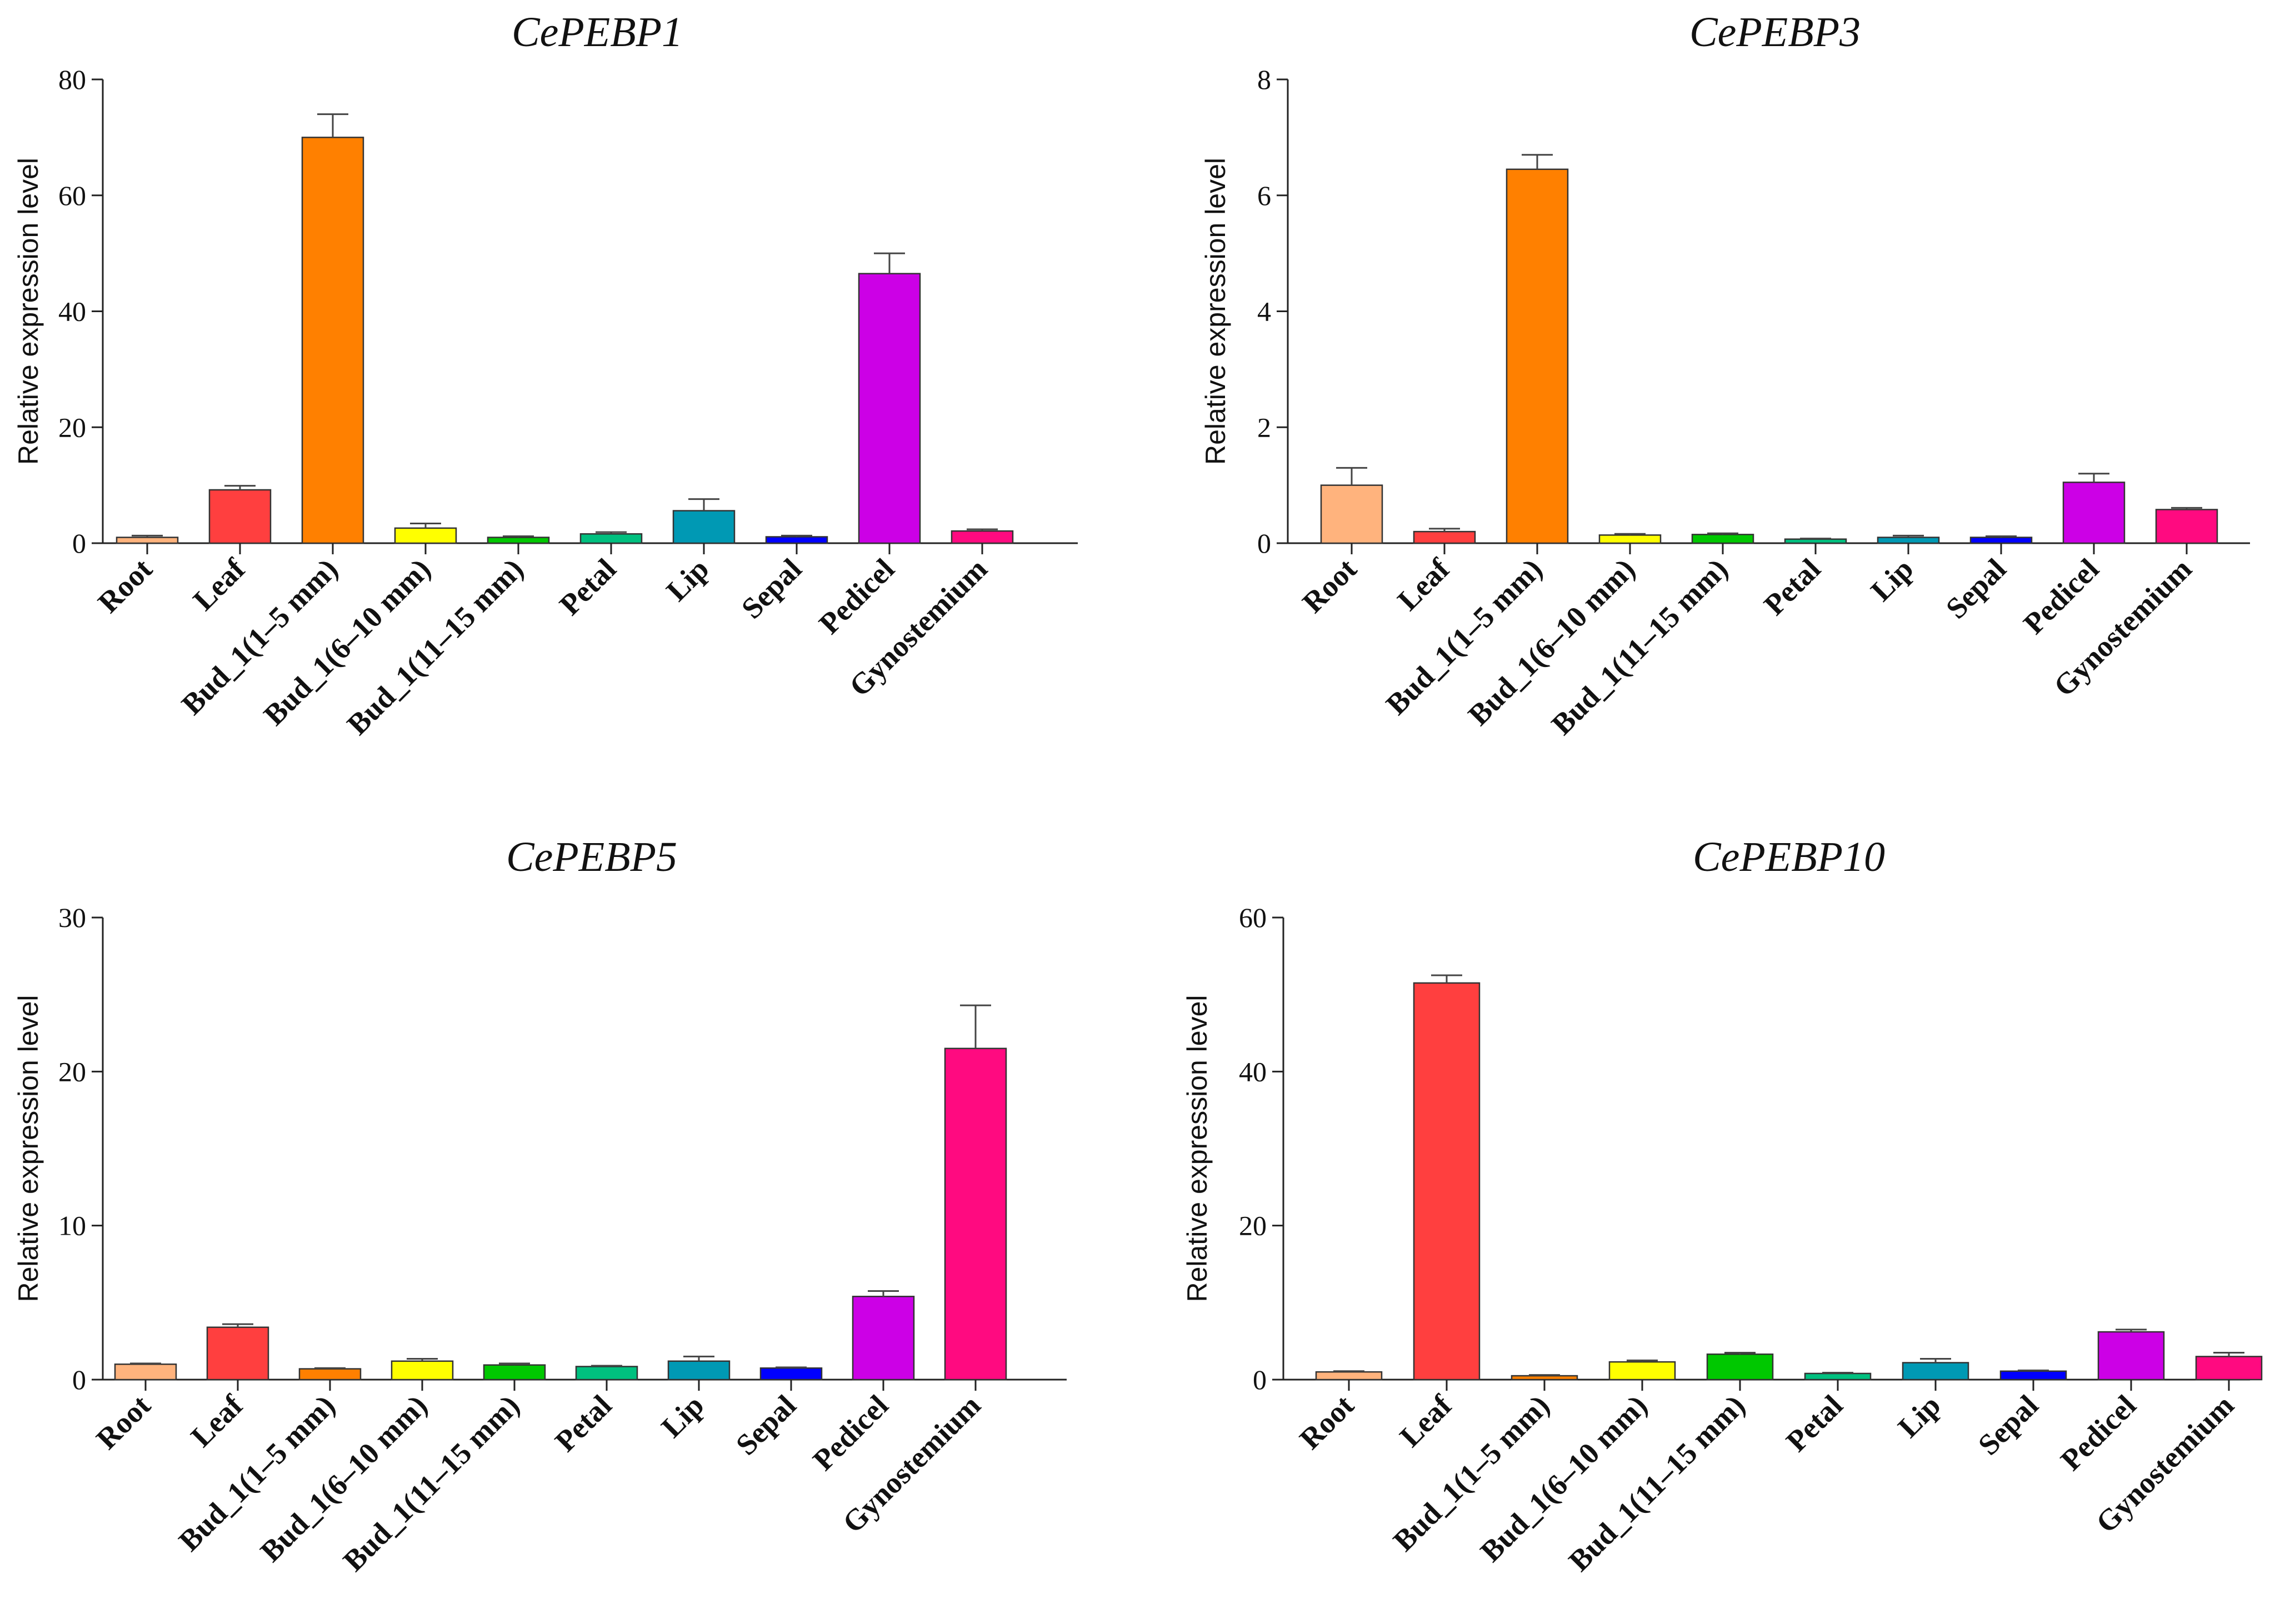 This screenshot has width=2295, height=1624. Describe the element at coordinates (256, 1473) in the screenshot. I see `x-tick-label: Bud_1(1–5 mm)` at that location.